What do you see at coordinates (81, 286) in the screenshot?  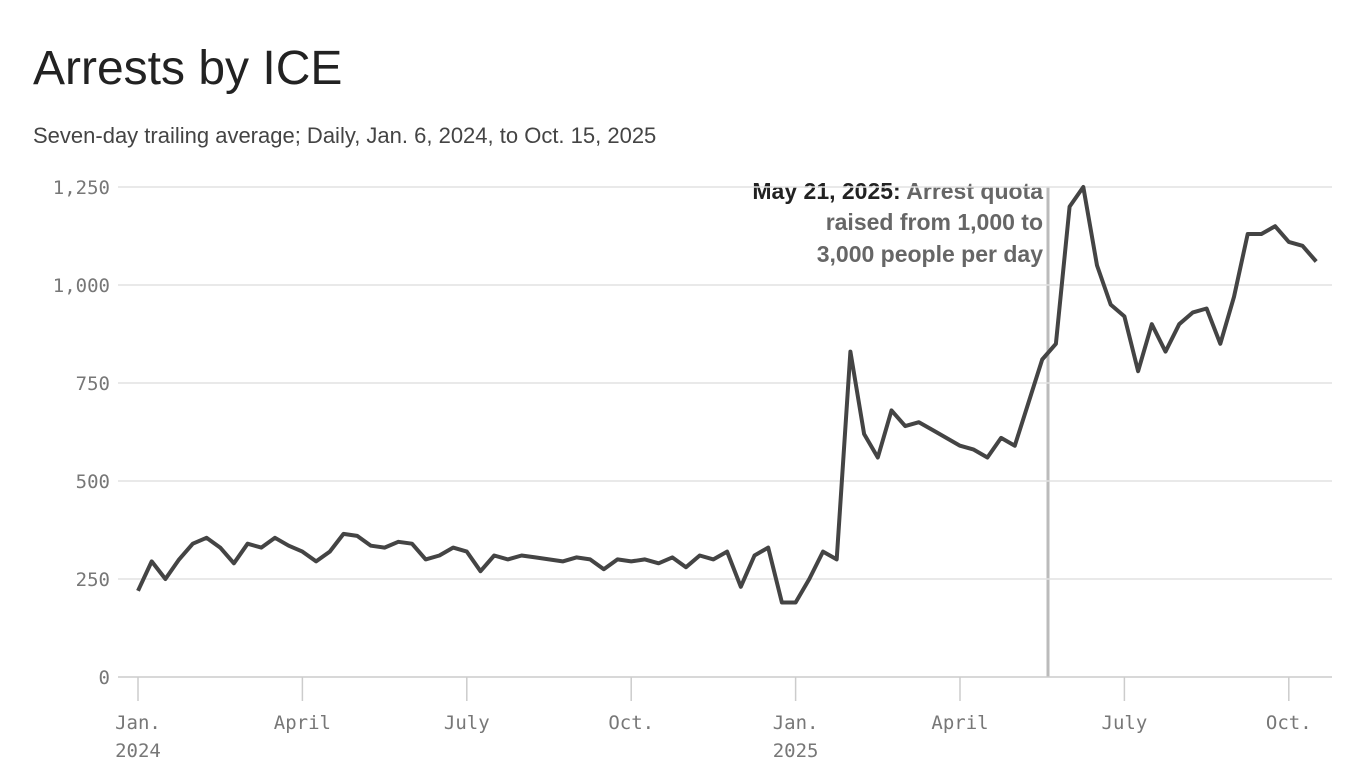 I see `y-tick-label: 1,000` at bounding box center [81, 286].